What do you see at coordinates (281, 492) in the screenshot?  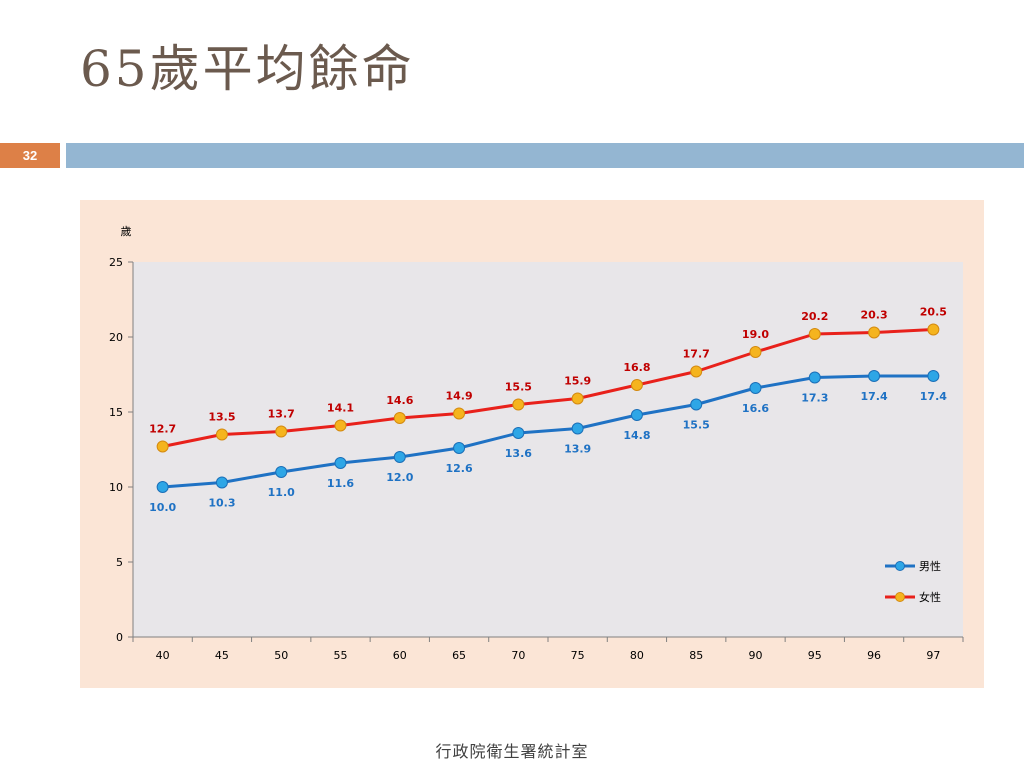 I see `data-label: 11.0` at bounding box center [281, 492].